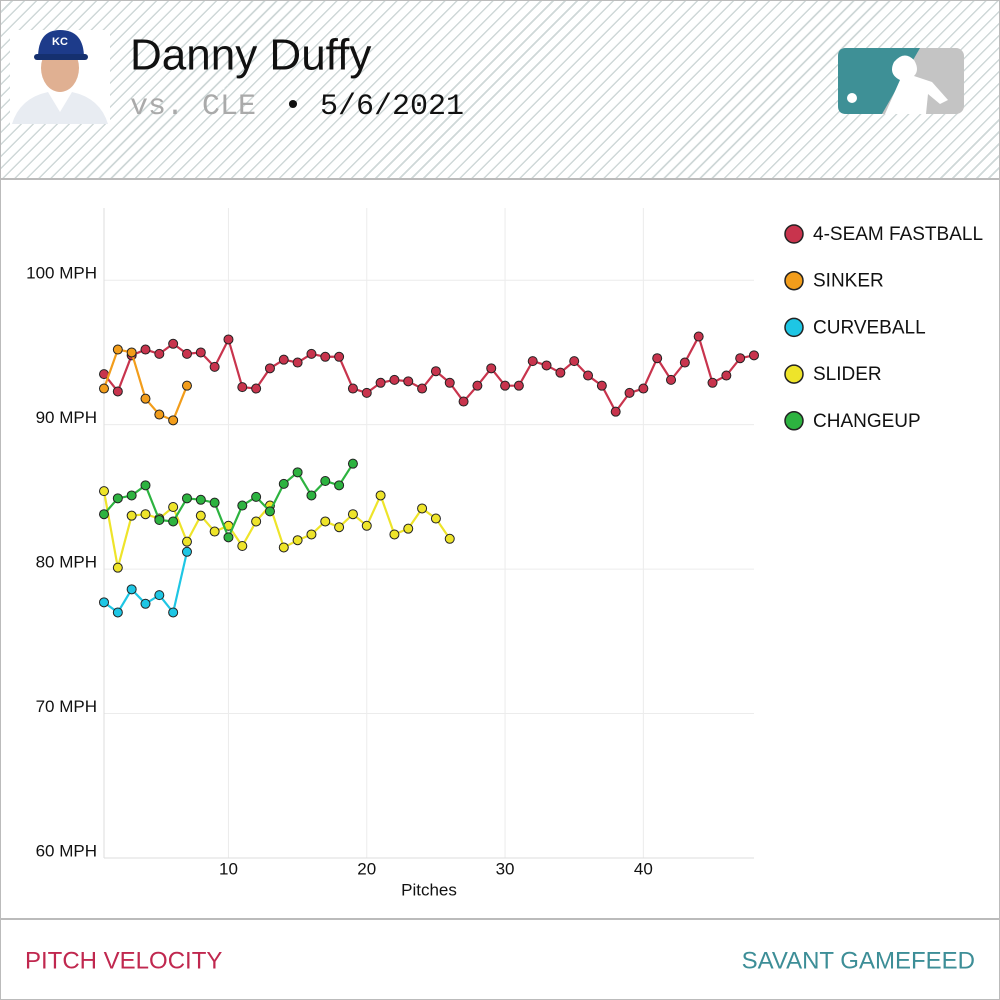  Describe the element at coordinates (901, 81) in the screenshot. I see `mlb-logo` at that location.